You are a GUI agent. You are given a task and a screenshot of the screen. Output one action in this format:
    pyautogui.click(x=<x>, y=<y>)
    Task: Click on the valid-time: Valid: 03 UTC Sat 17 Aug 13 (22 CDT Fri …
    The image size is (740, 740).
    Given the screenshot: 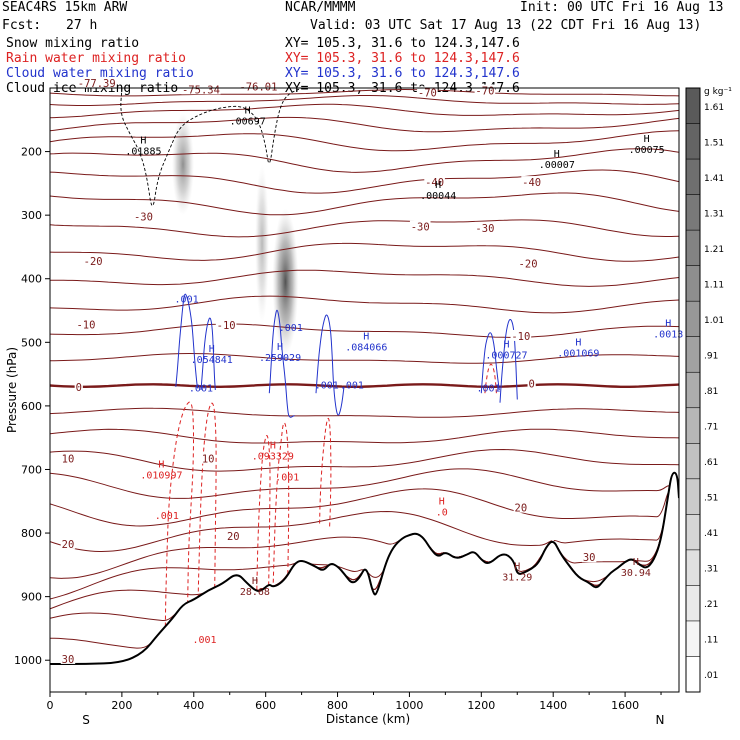 What is the action you would take?
    pyautogui.click(x=506, y=25)
    